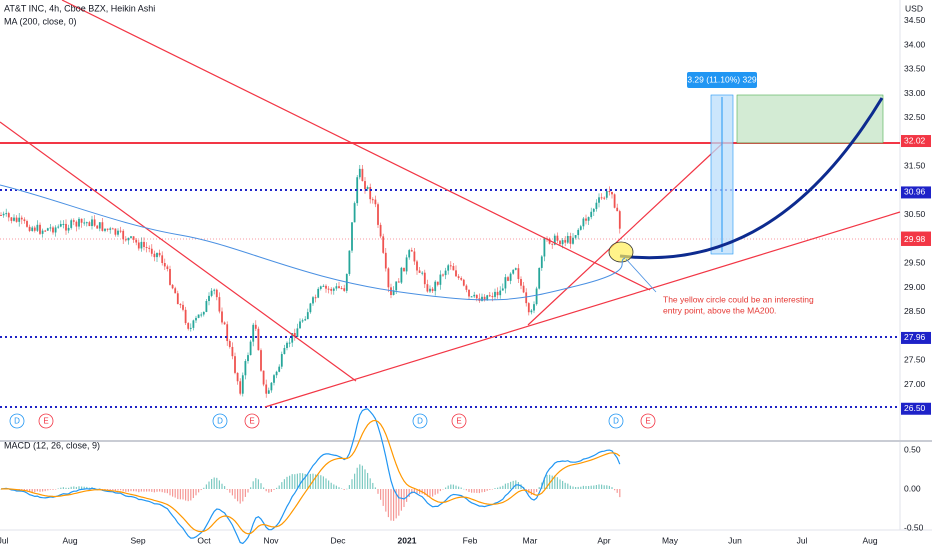  I want to click on event-label: D, so click(220, 421).